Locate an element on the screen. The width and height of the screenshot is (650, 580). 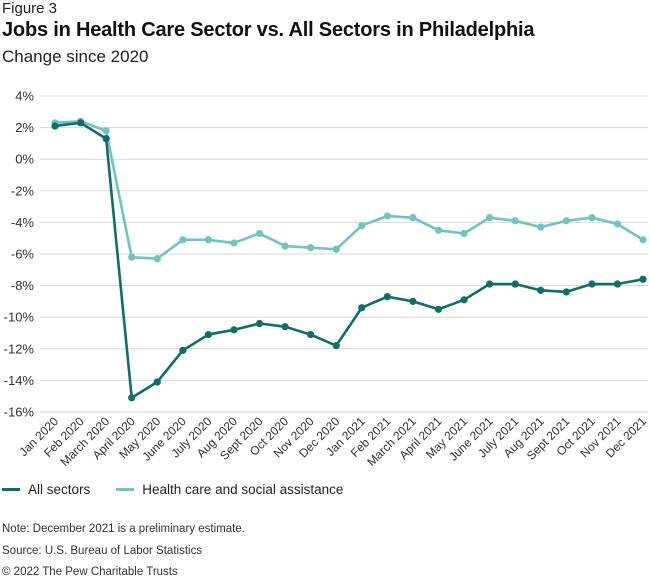
legend-label-all-sectors: All sectors is located at coordinates (59, 489).